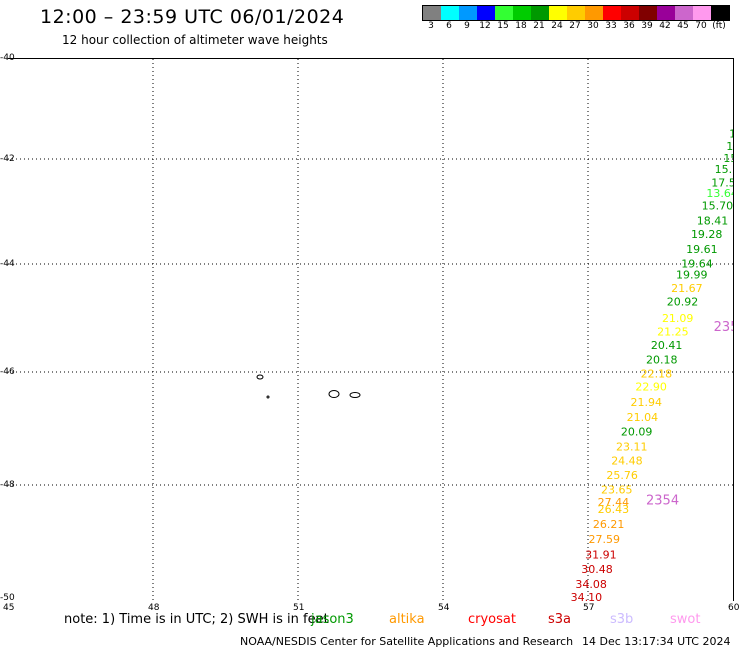 The image size is (740, 650). Describe the element at coordinates (431, 26) in the screenshot. I see `scale-label: 3` at that location.